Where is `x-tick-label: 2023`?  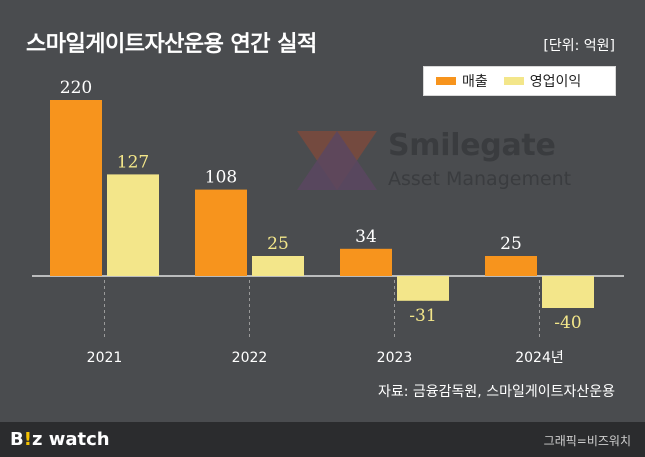 x-tick-label: 2023 is located at coordinates (395, 358).